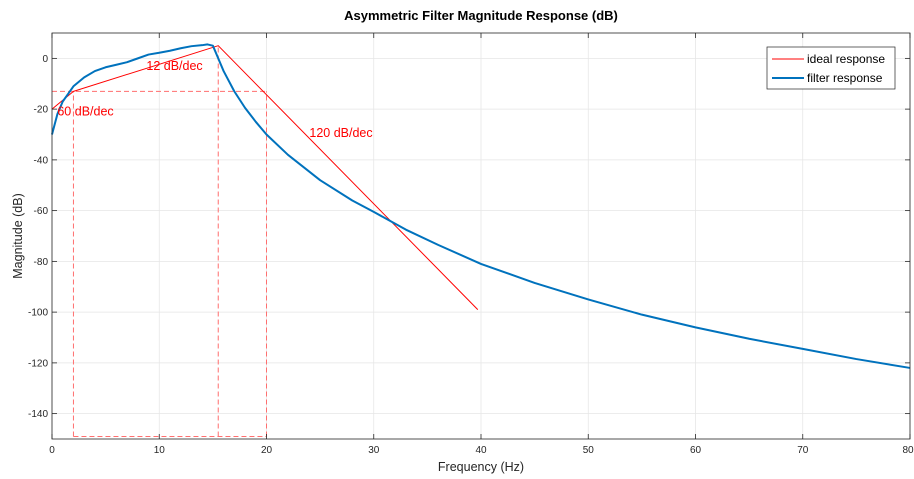 The width and height of the screenshot is (914, 479). What do you see at coordinates (908, 450) in the screenshot?
I see `x-tick-label: 80` at bounding box center [908, 450].